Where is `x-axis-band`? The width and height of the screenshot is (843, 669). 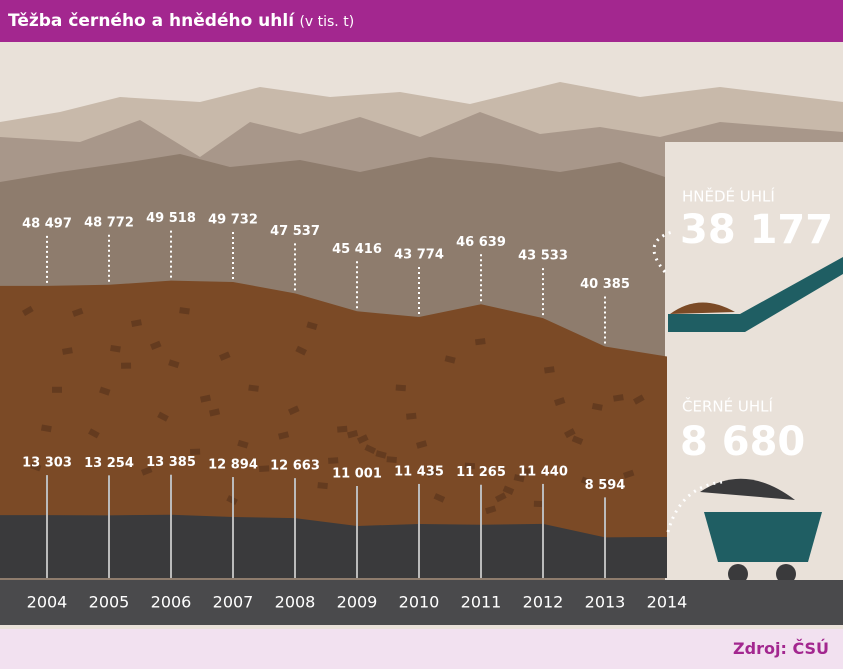 x-axis-band is located at coordinates (421, 602).